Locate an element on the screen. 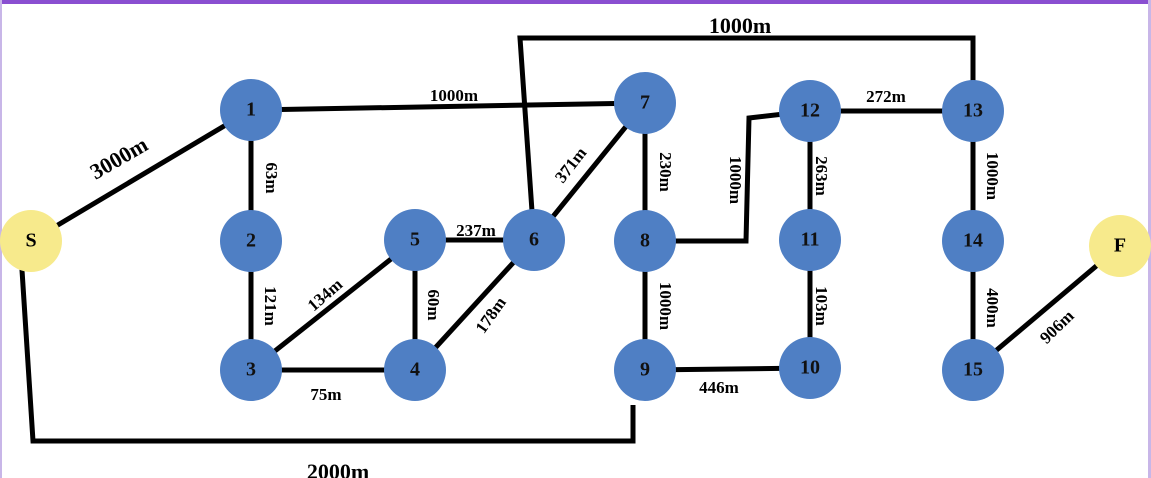  node-label: 12 is located at coordinates (810, 111).